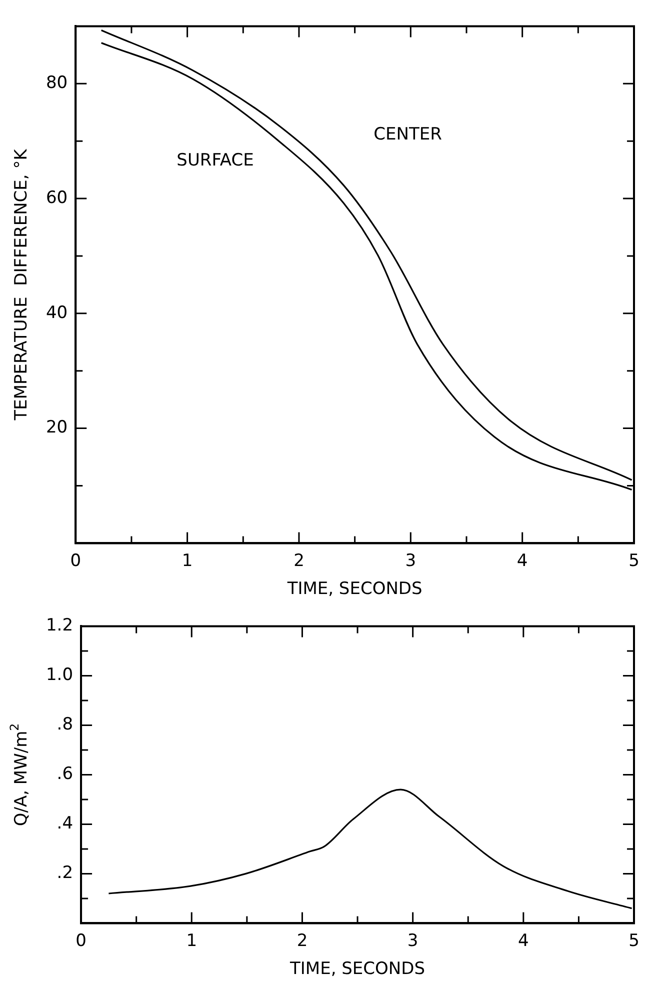  Describe the element at coordinates (60, 626) in the screenshot. I see `y-tick-label: 1.2` at that location.